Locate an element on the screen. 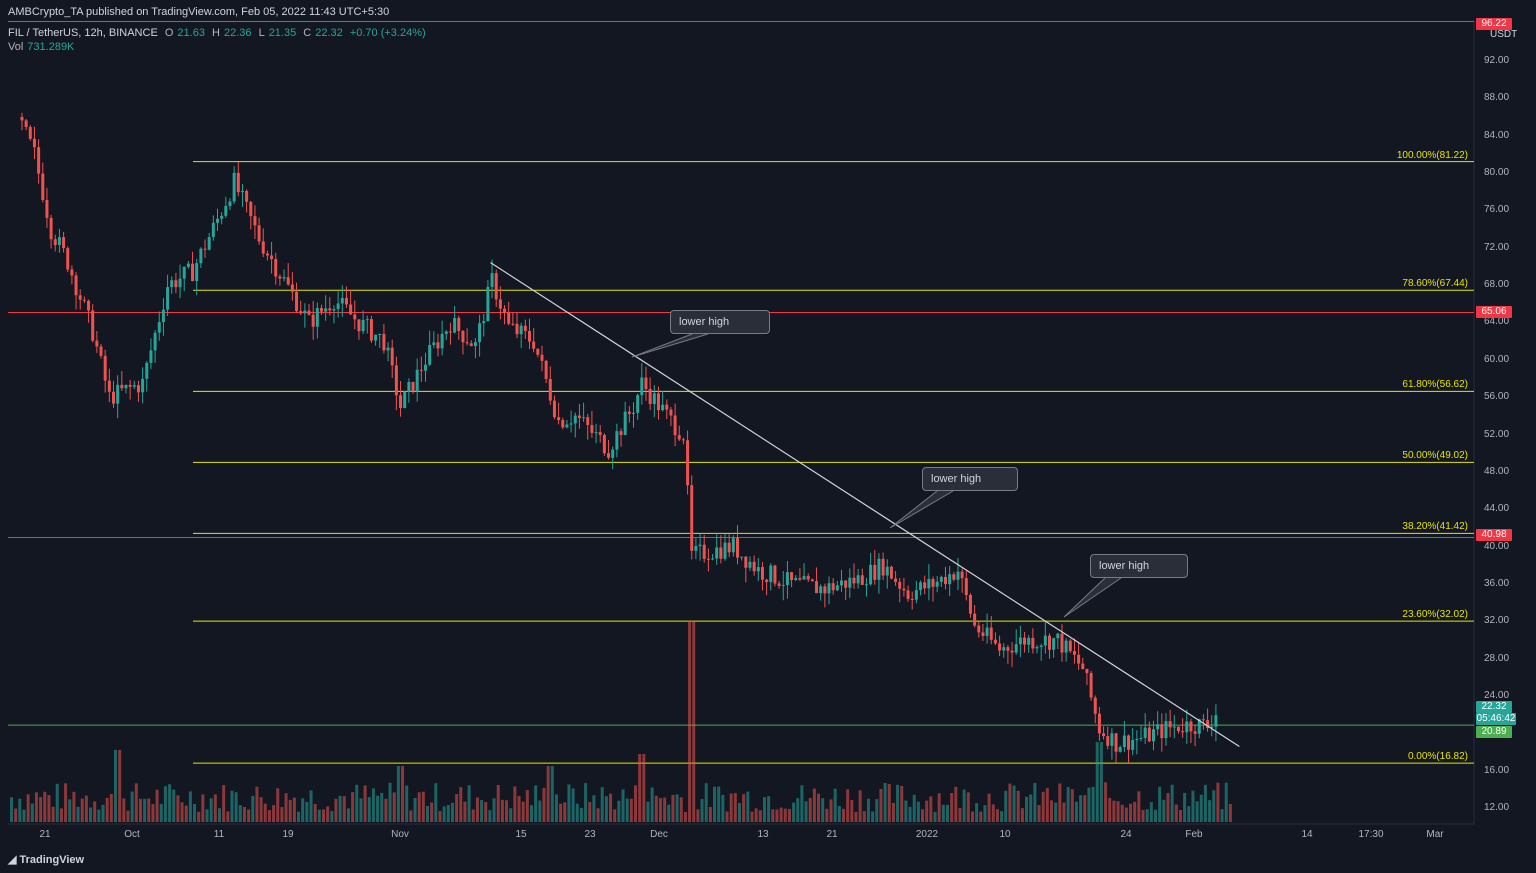 This screenshot has width=1536, height=873. fib-label-4: 38.20%(41.42) is located at coordinates (1435, 527).